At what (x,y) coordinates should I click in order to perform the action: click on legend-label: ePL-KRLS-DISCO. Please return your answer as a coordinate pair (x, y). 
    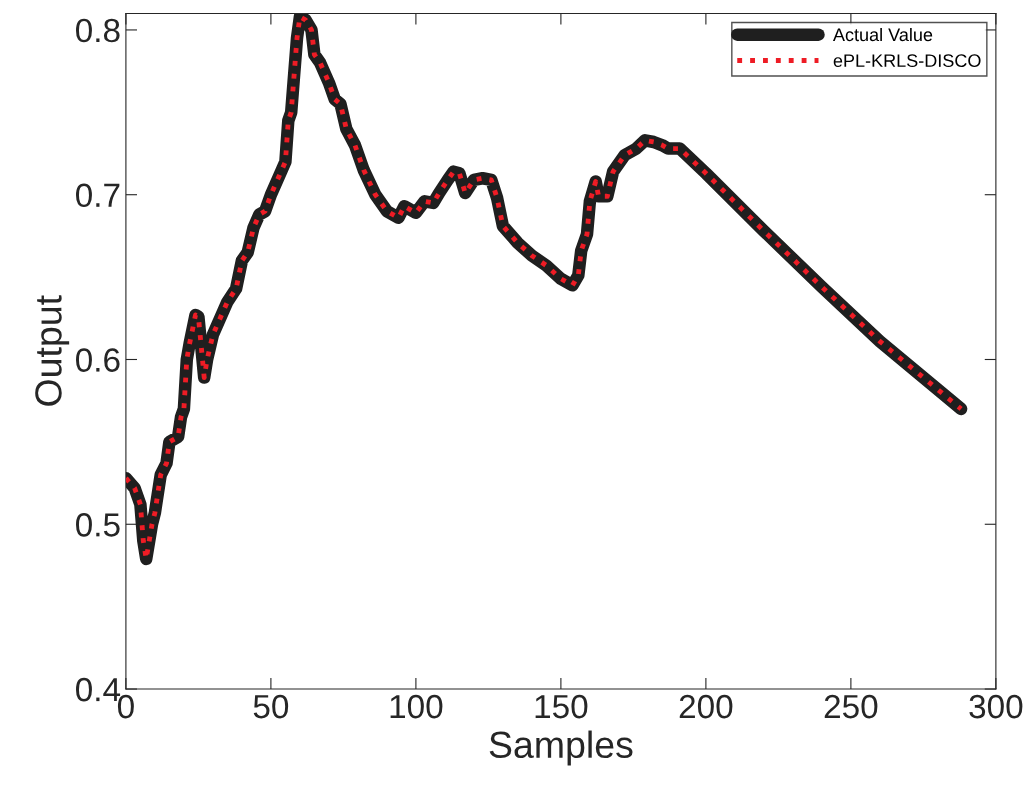
    Looking at the image, I should click on (907, 61).